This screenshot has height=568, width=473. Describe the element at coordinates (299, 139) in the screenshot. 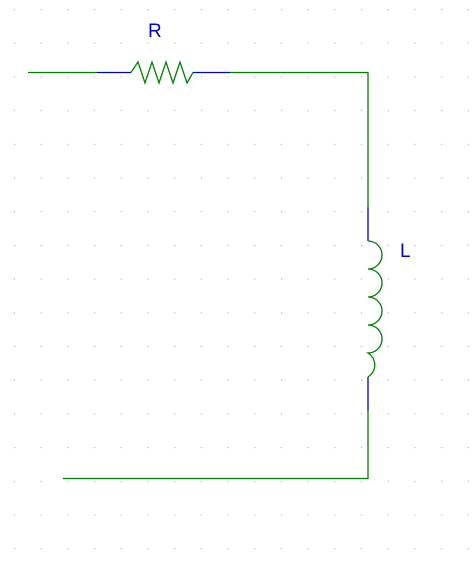

I see `wire-top-right` at that location.